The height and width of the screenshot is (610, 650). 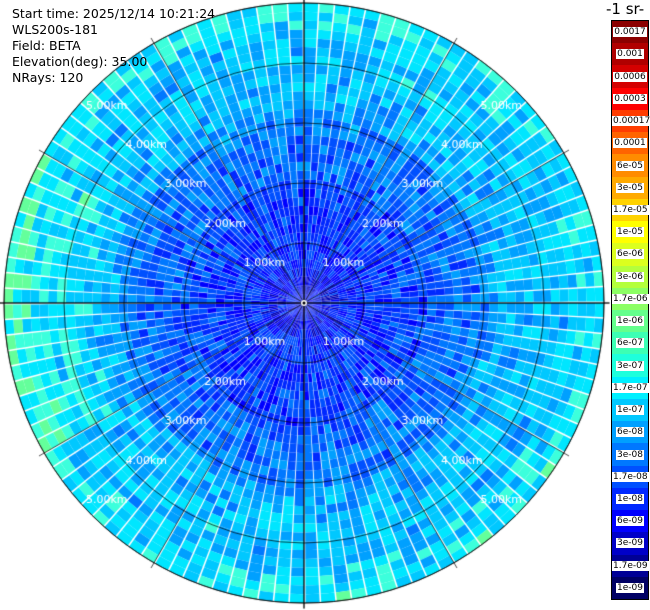 I want to click on colorbar-tick-label: 1e-05, so click(x=630, y=232).